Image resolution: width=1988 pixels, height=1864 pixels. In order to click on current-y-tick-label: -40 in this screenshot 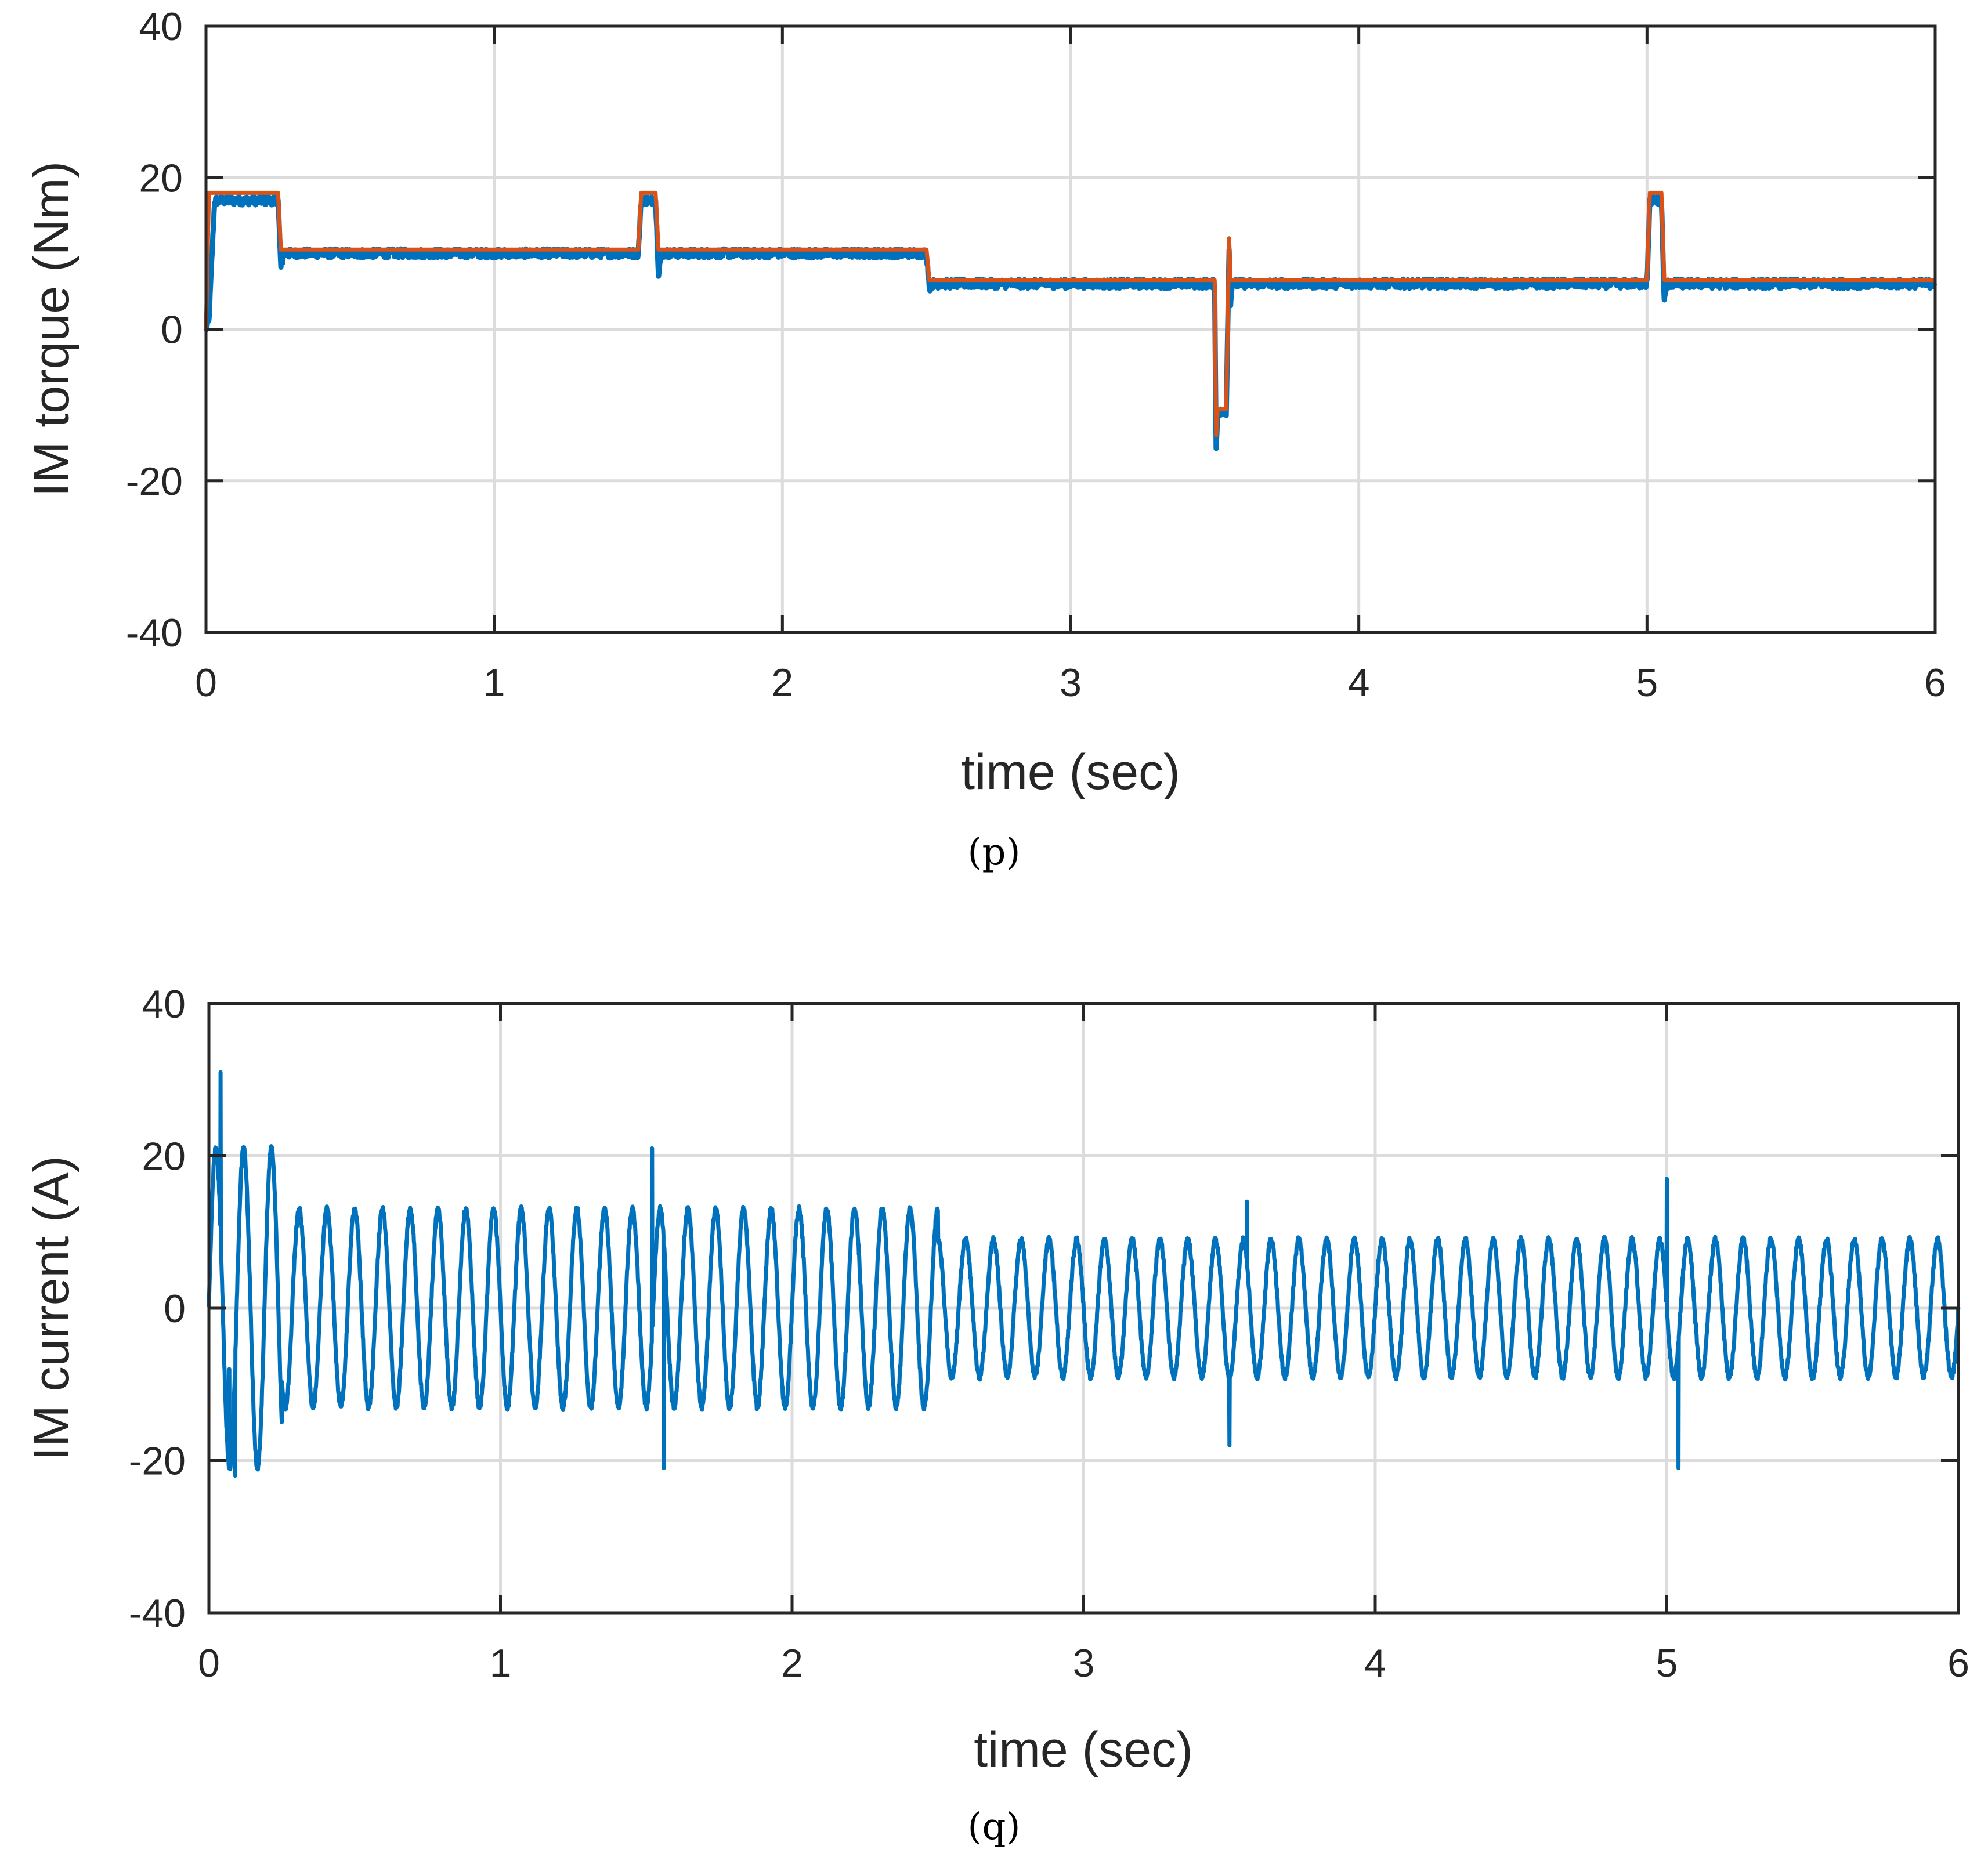, I will do `click(157, 1613)`.